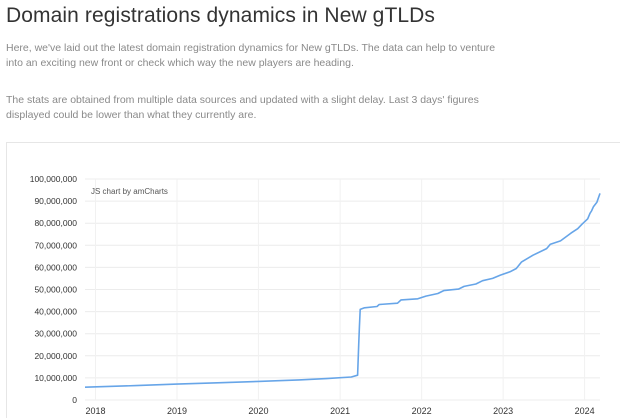  What do you see at coordinates (55, 312) in the screenshot?
I see `y-tick-label: 40,000,000` at bounding box center [55, 312].